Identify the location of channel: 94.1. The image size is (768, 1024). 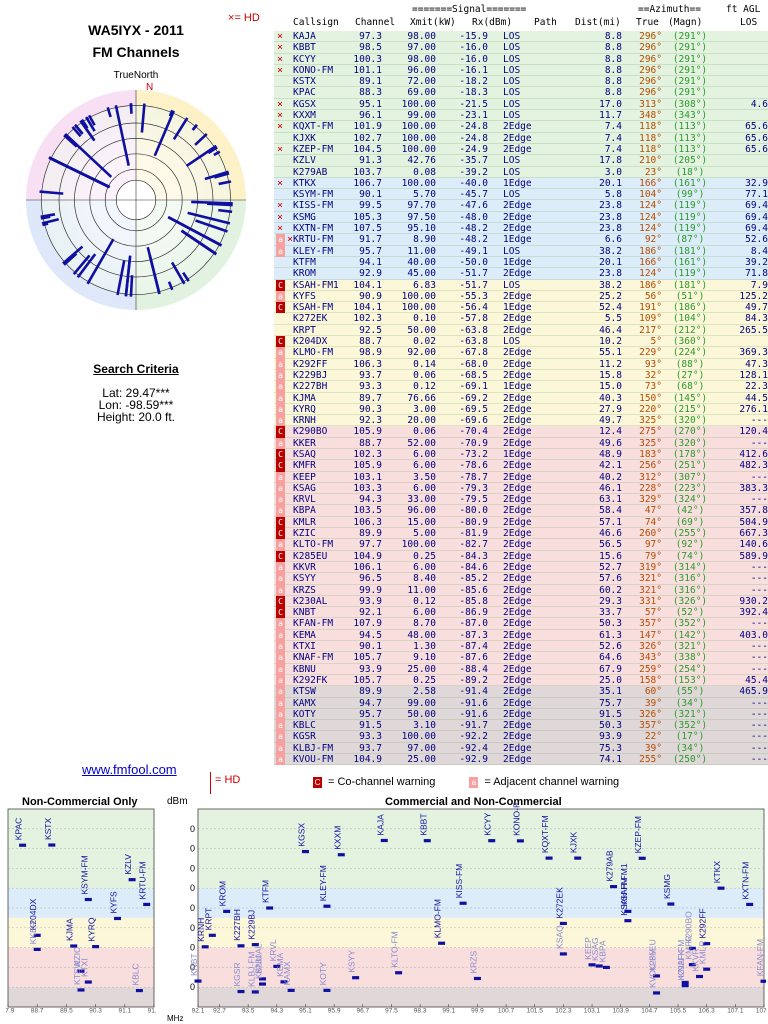
(370, 262).